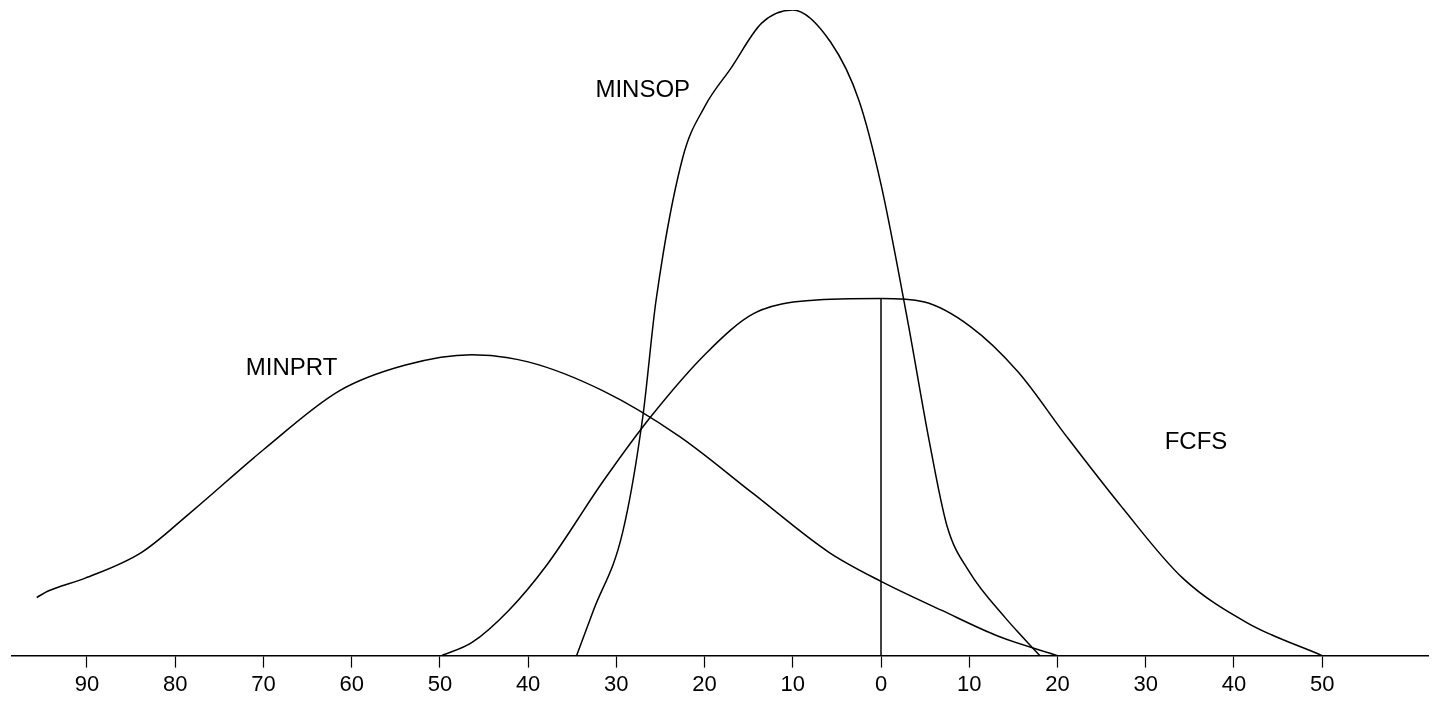  Describe the element at coordinates (263, 683) in the screenshot. I see `x-tick-label: 70` at that location.